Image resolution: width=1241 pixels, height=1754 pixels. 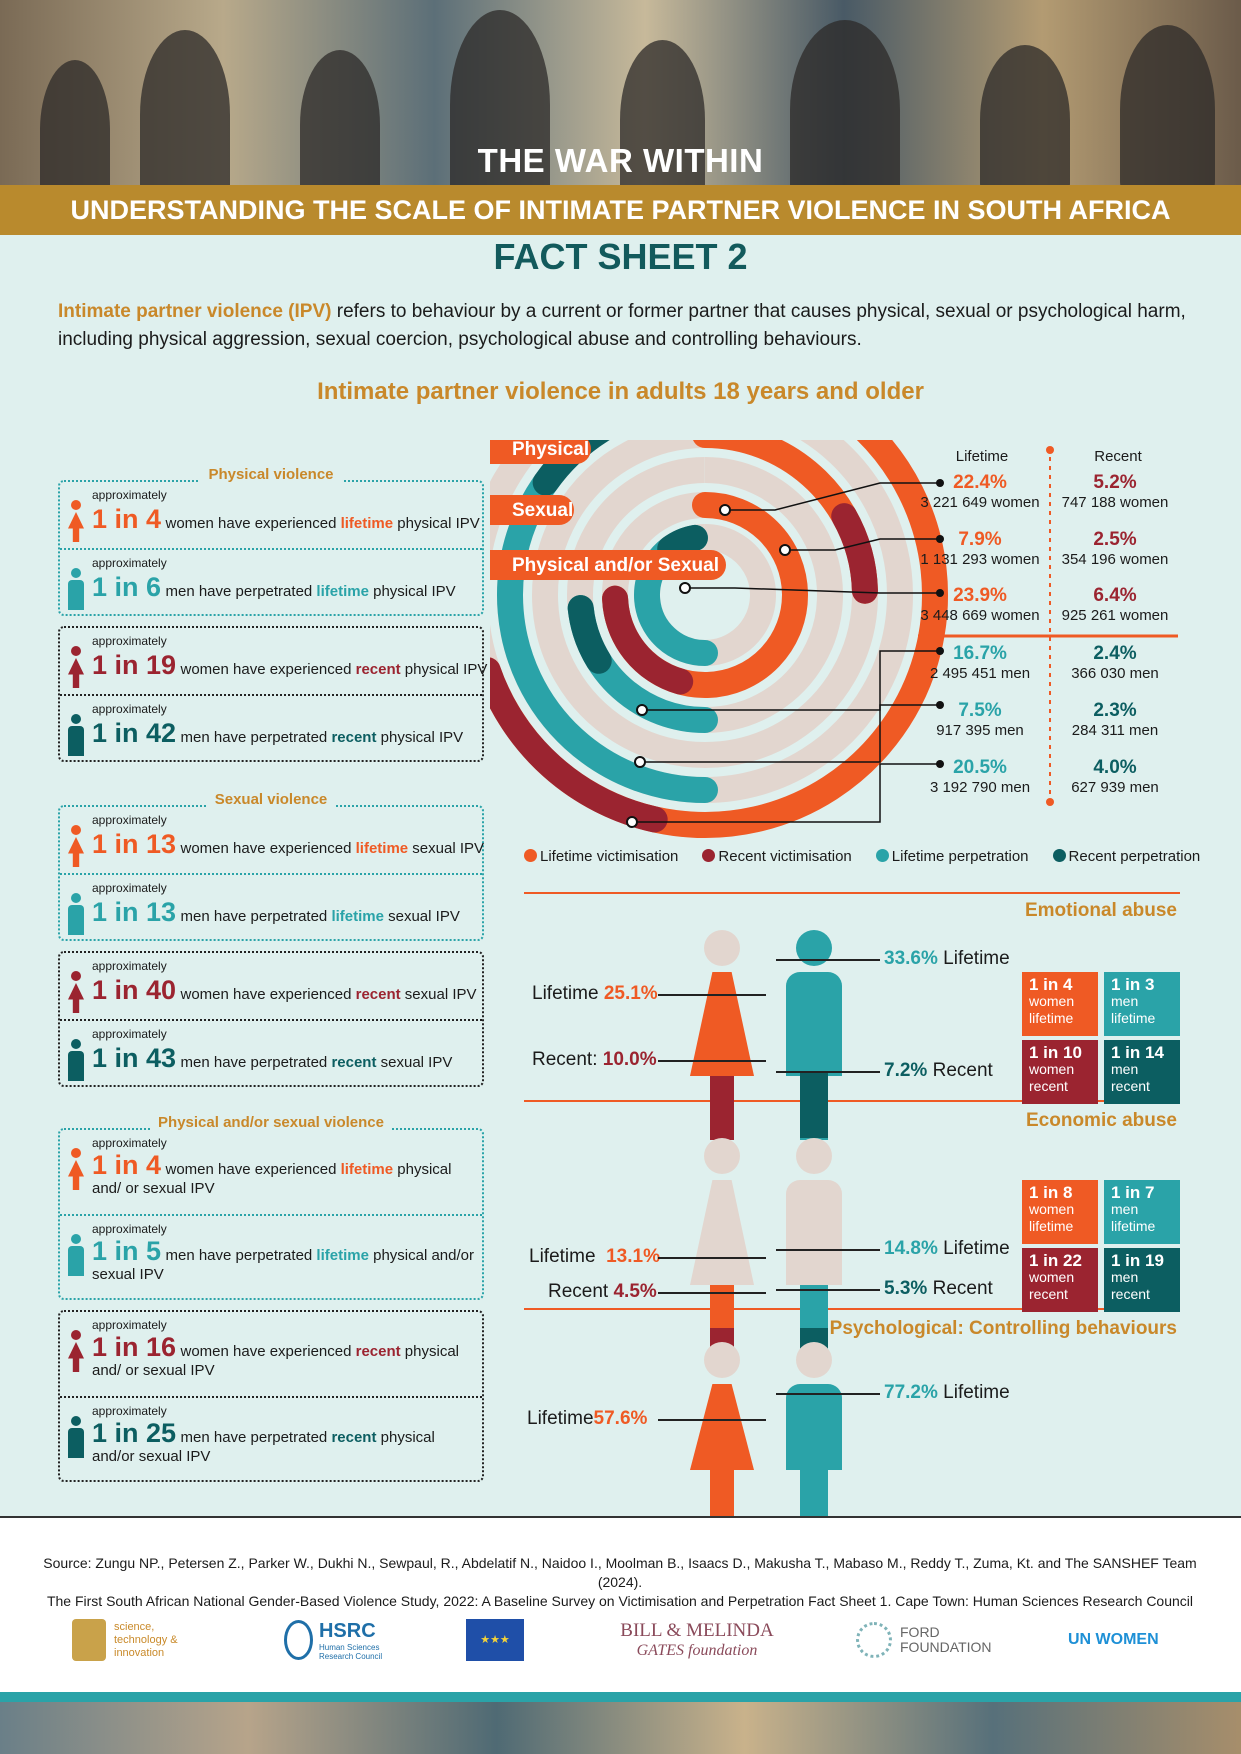 What do you see at coordinates (1115, 604) in the screenshot?
I see `table-cell: 6.4% 925 261 women` at bounding box center [1115, 604].